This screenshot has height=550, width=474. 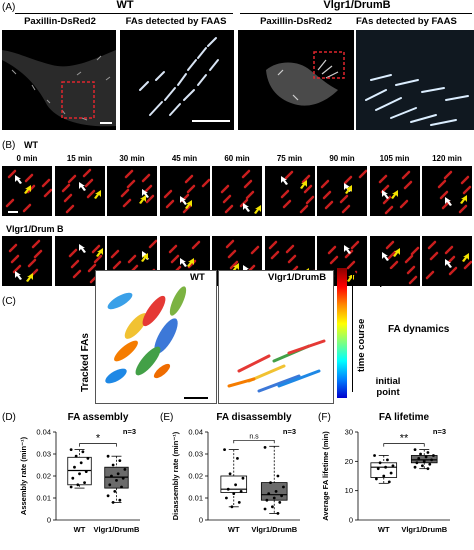 I want to click on point-label: point, so click(x=391, y=282).